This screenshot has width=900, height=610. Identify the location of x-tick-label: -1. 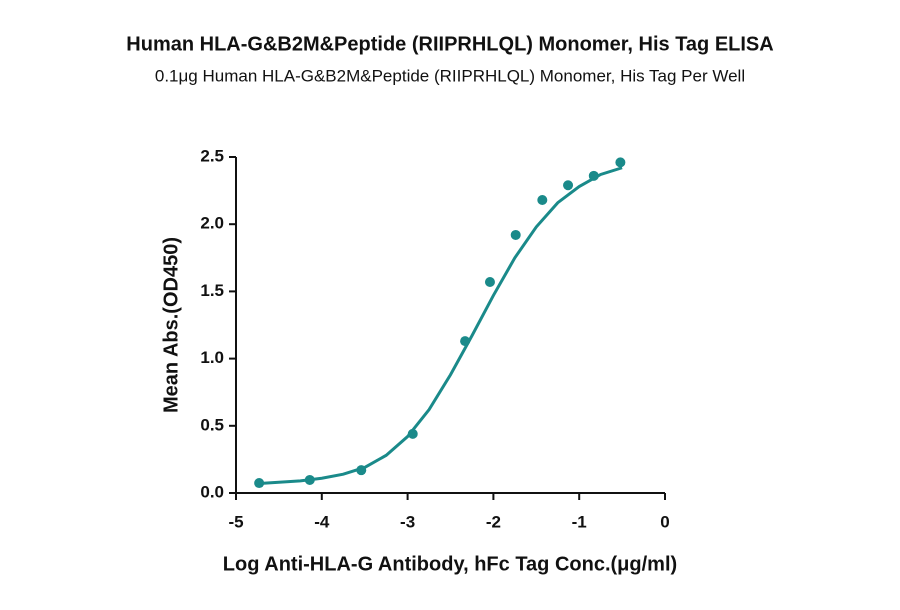
(579, 521).